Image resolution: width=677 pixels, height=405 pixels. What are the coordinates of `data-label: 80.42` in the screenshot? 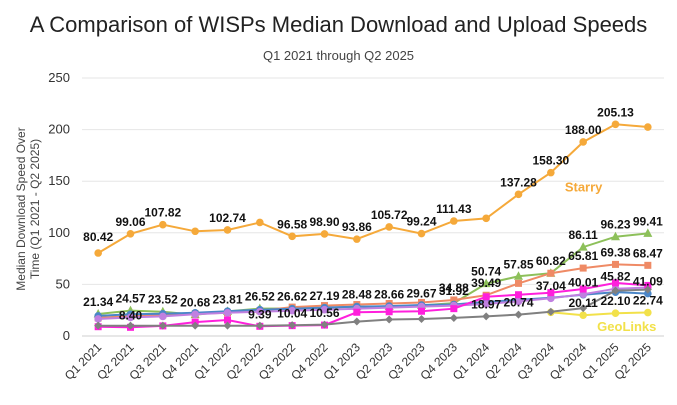 It's located at (98, 237).